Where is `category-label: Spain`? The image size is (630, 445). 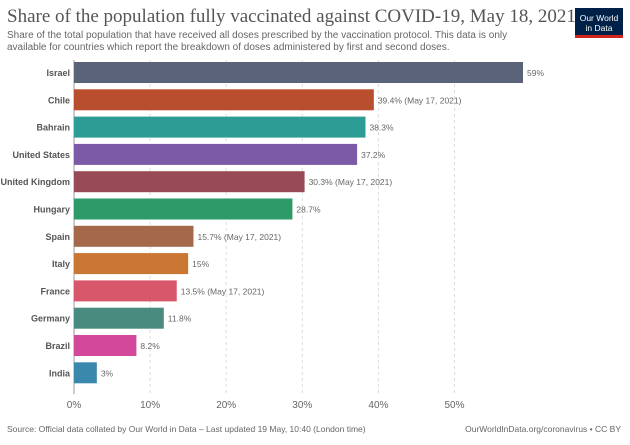 category-label: Spain is located at coordinates (57, 237).